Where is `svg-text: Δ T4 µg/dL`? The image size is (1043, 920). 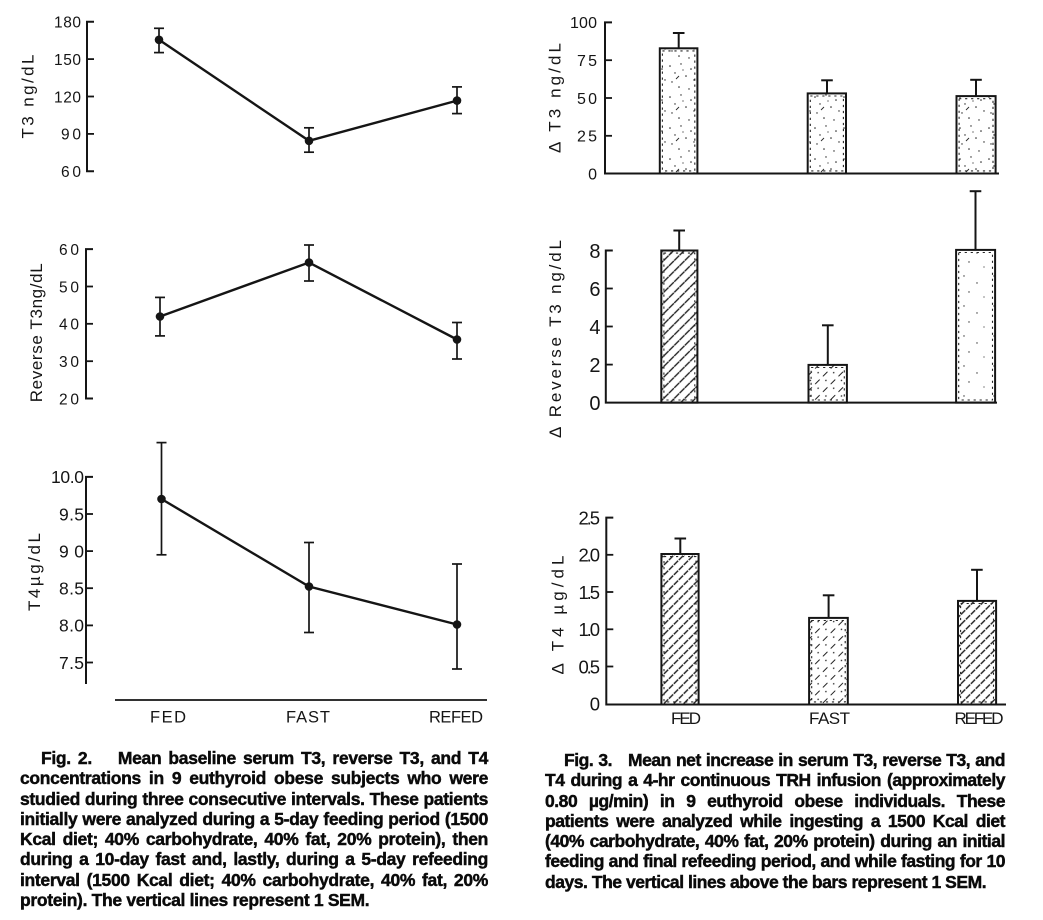
svg-text: Δ T4 µg/dL is located at coordinates (558, 615).